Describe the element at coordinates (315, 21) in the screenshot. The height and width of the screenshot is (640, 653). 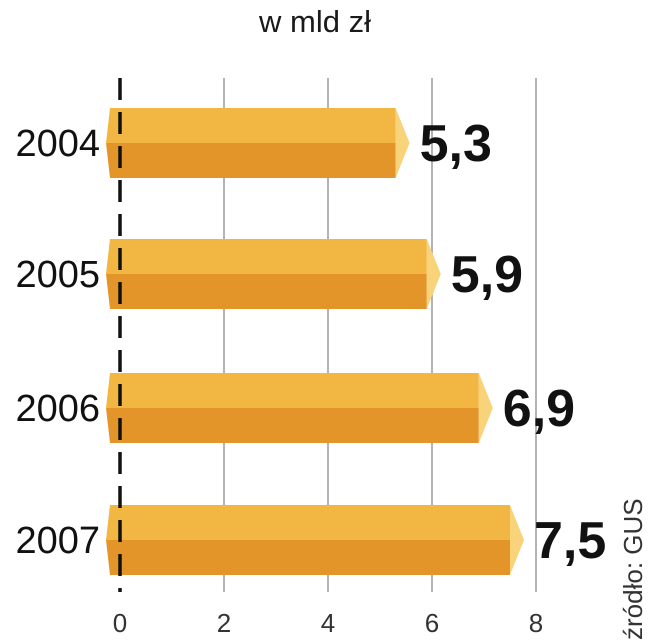
I see `chart-unit-title: w mld zł` at that location.